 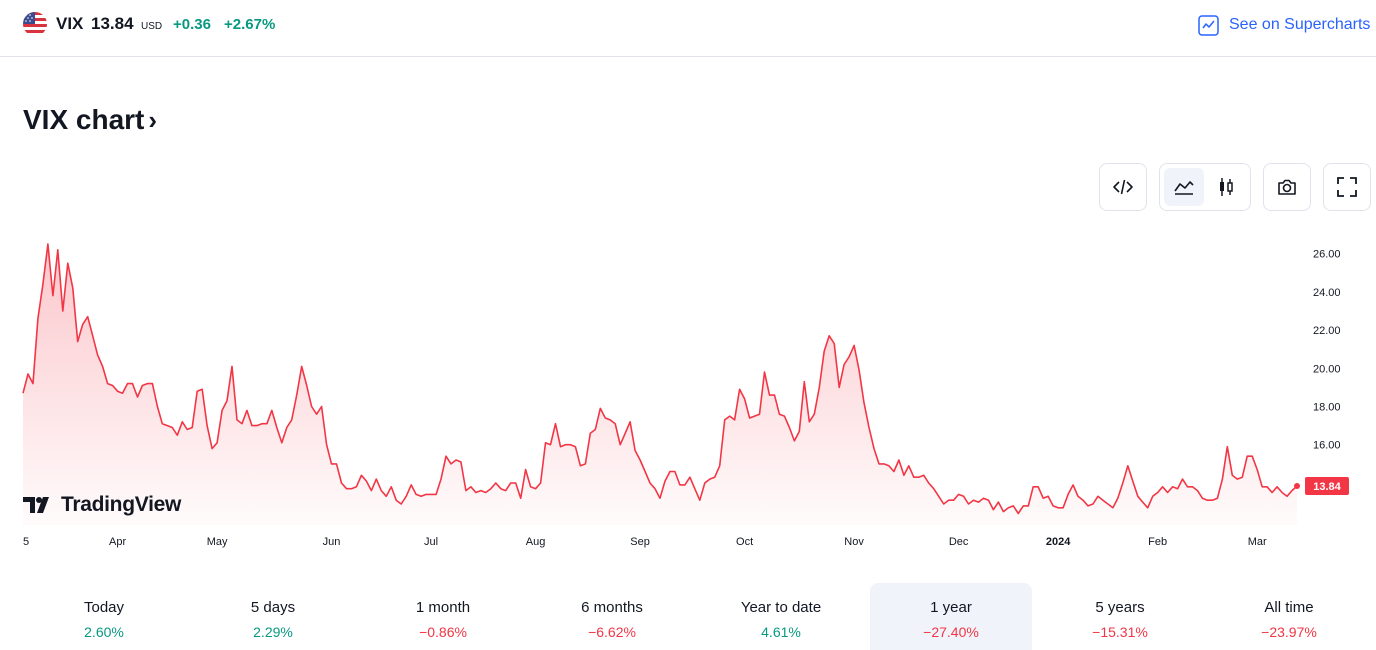 What do you see at coordinates (536, 542) in the screenshot?
I see `x-tick-label: Aug` at bounding box center [536, 542].